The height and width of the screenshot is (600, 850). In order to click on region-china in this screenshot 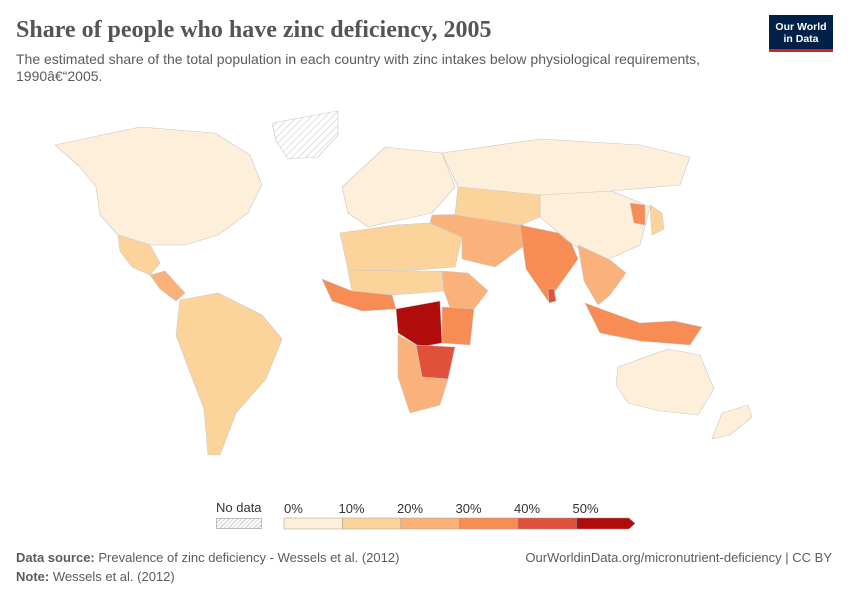, I will do `click(595, 227)`.